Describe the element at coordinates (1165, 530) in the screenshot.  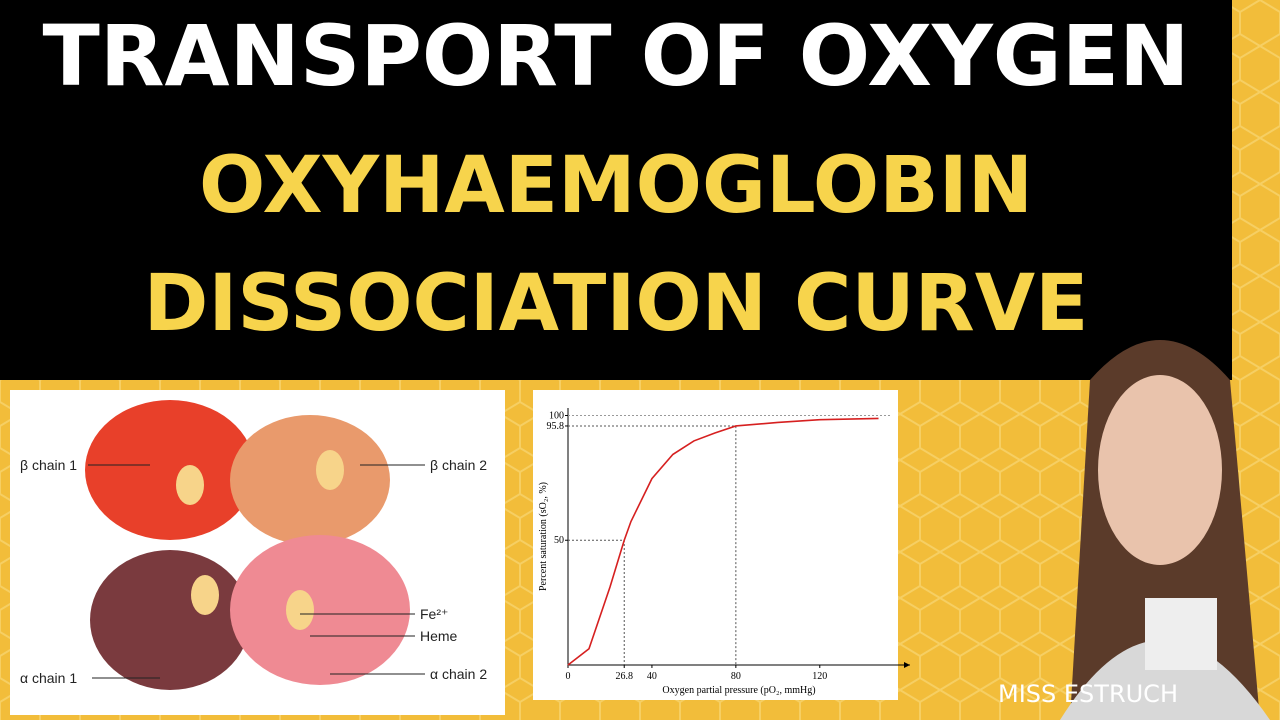
I see `presenter-photo` at that location.